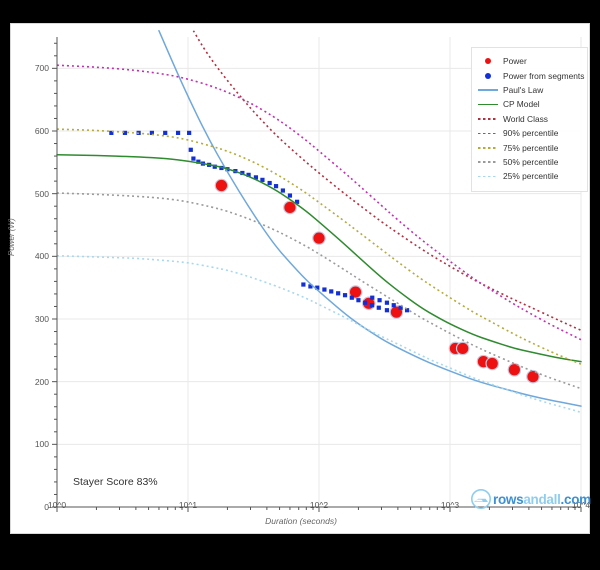  What do you see at coordinates (41, 193) in the screenshot?
I see `y-tick-label: 500` at bounding box center [41, 193].